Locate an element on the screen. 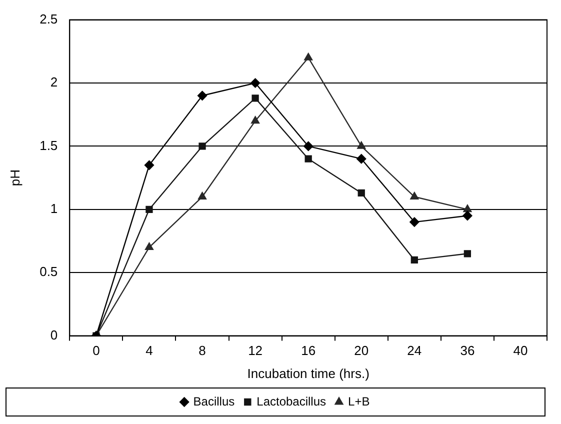 Image resolution: width=561 pixels, height=424 pixels. legend-label: L+B is located at coordinates (359, 401).